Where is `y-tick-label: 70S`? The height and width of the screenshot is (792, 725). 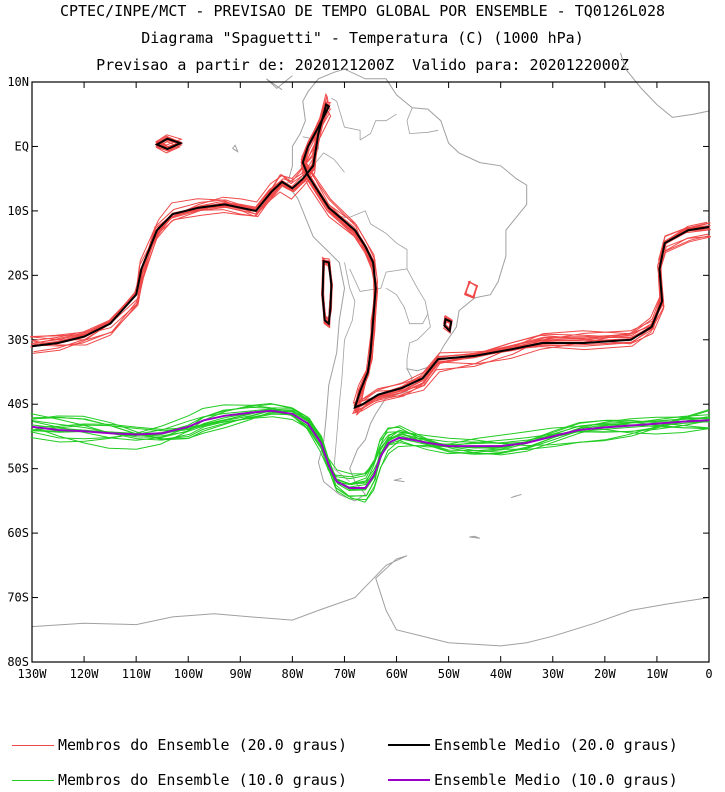 y-tick-label: 70S is located at coordinates (18, 598).